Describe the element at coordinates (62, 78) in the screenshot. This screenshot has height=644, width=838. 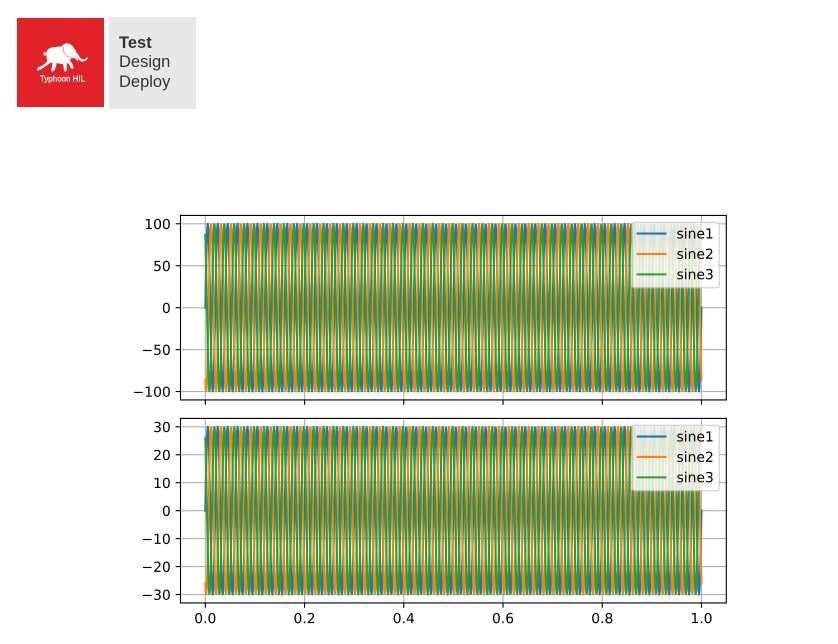
I see `svg-text: Typhoon HIL` at that location.